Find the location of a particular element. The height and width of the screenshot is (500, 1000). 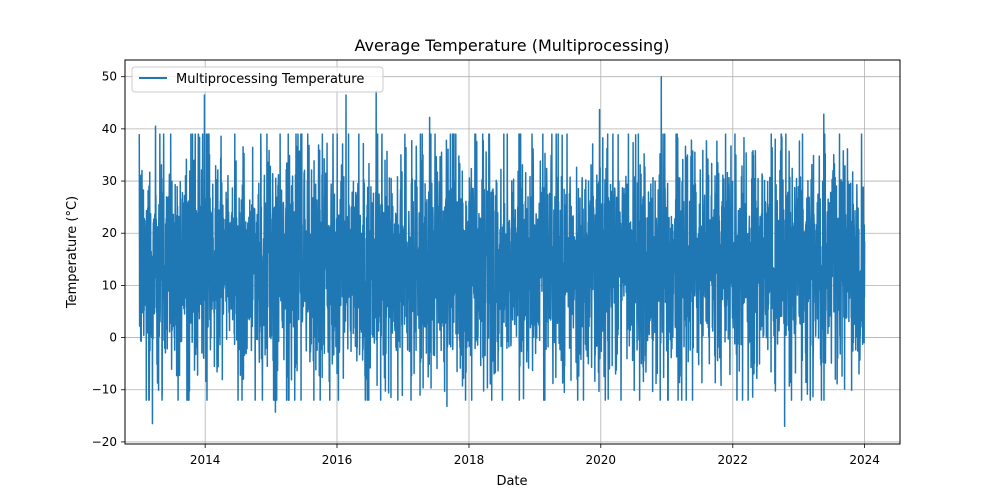

y-tick-label: 20 is located at coordinates (109, 233).